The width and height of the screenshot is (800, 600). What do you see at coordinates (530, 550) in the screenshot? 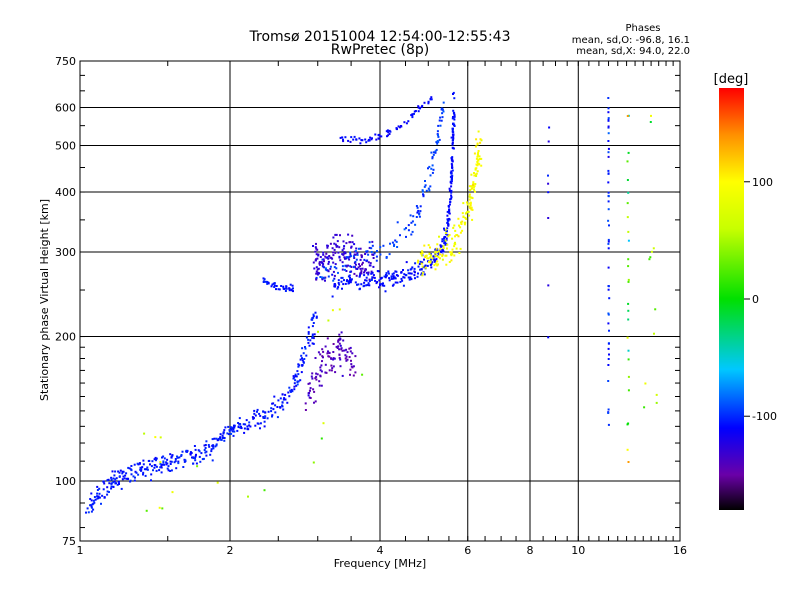
I see `x-tick-label: 8` at bounding box center [530, 550].